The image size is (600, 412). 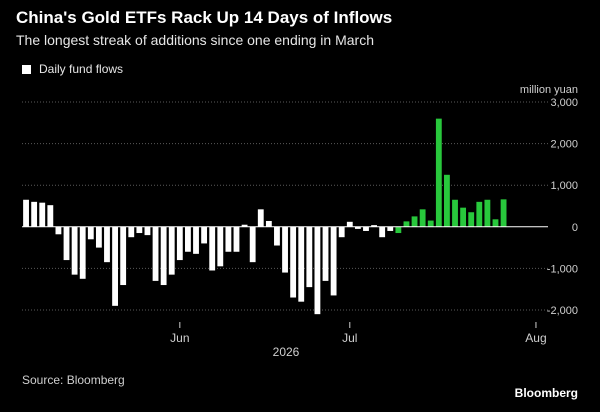 I want to click on y-tick-label: -2,000, so click(x=562, y=311).